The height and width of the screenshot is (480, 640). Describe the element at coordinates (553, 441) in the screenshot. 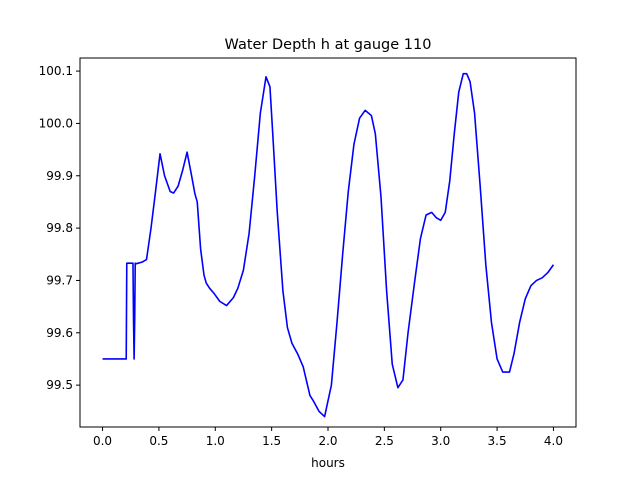

I see `x-tick-label: 4.0` at that location.